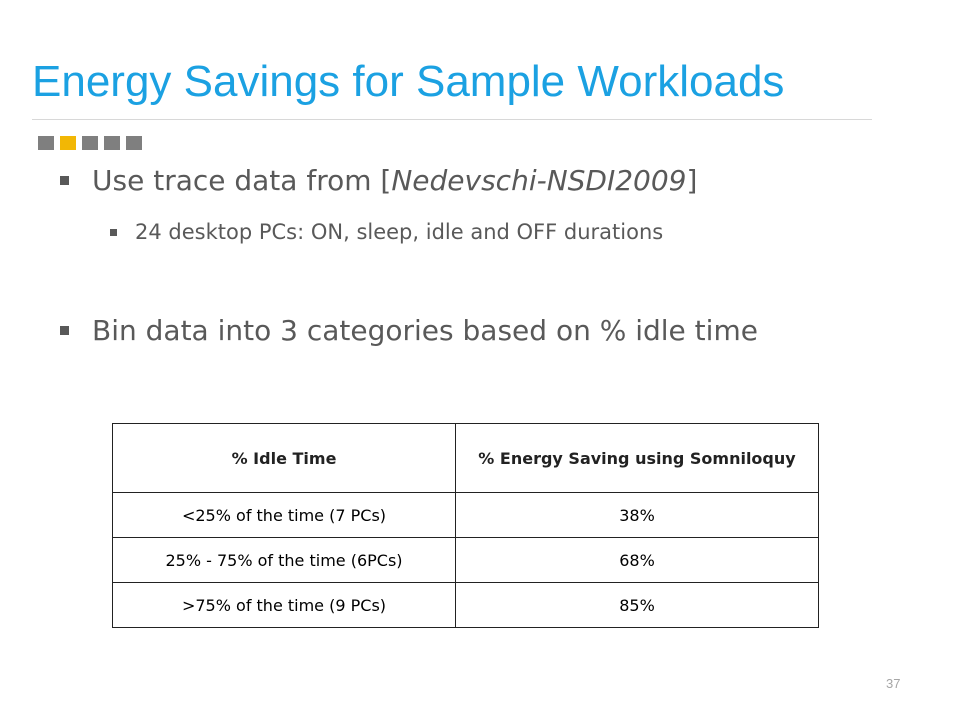  What do you see at coordinates (893, 683) in the screenshot?
I see `page-number: 37` at bounding box center [893, 683].